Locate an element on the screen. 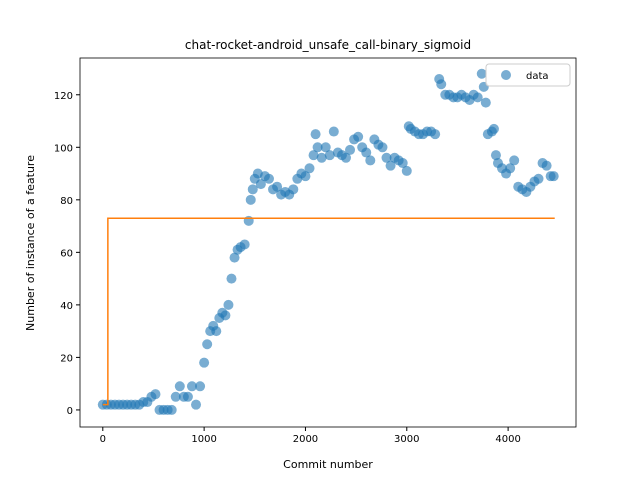 The image size is (640, 484). legend-box is located at coordinates (528, 75).